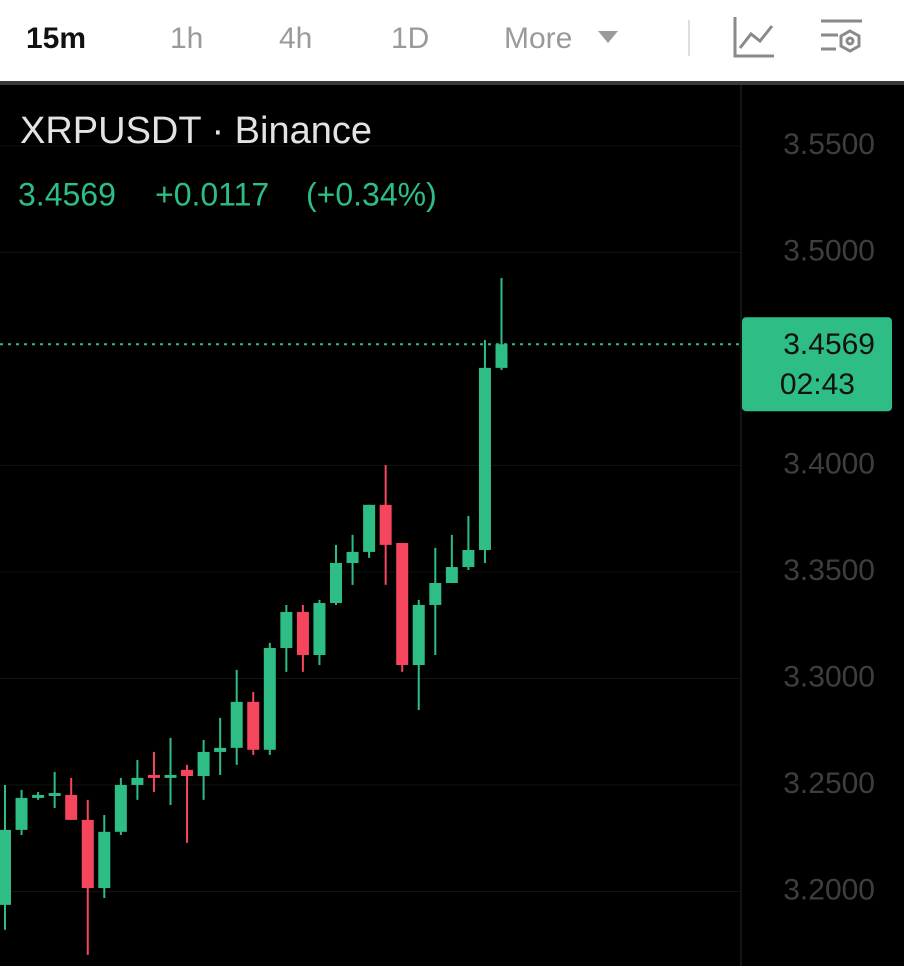 The height and width of the screenshot is (966, 904). I want to click on y-tick-label: 3.2500, so click(829, 783).